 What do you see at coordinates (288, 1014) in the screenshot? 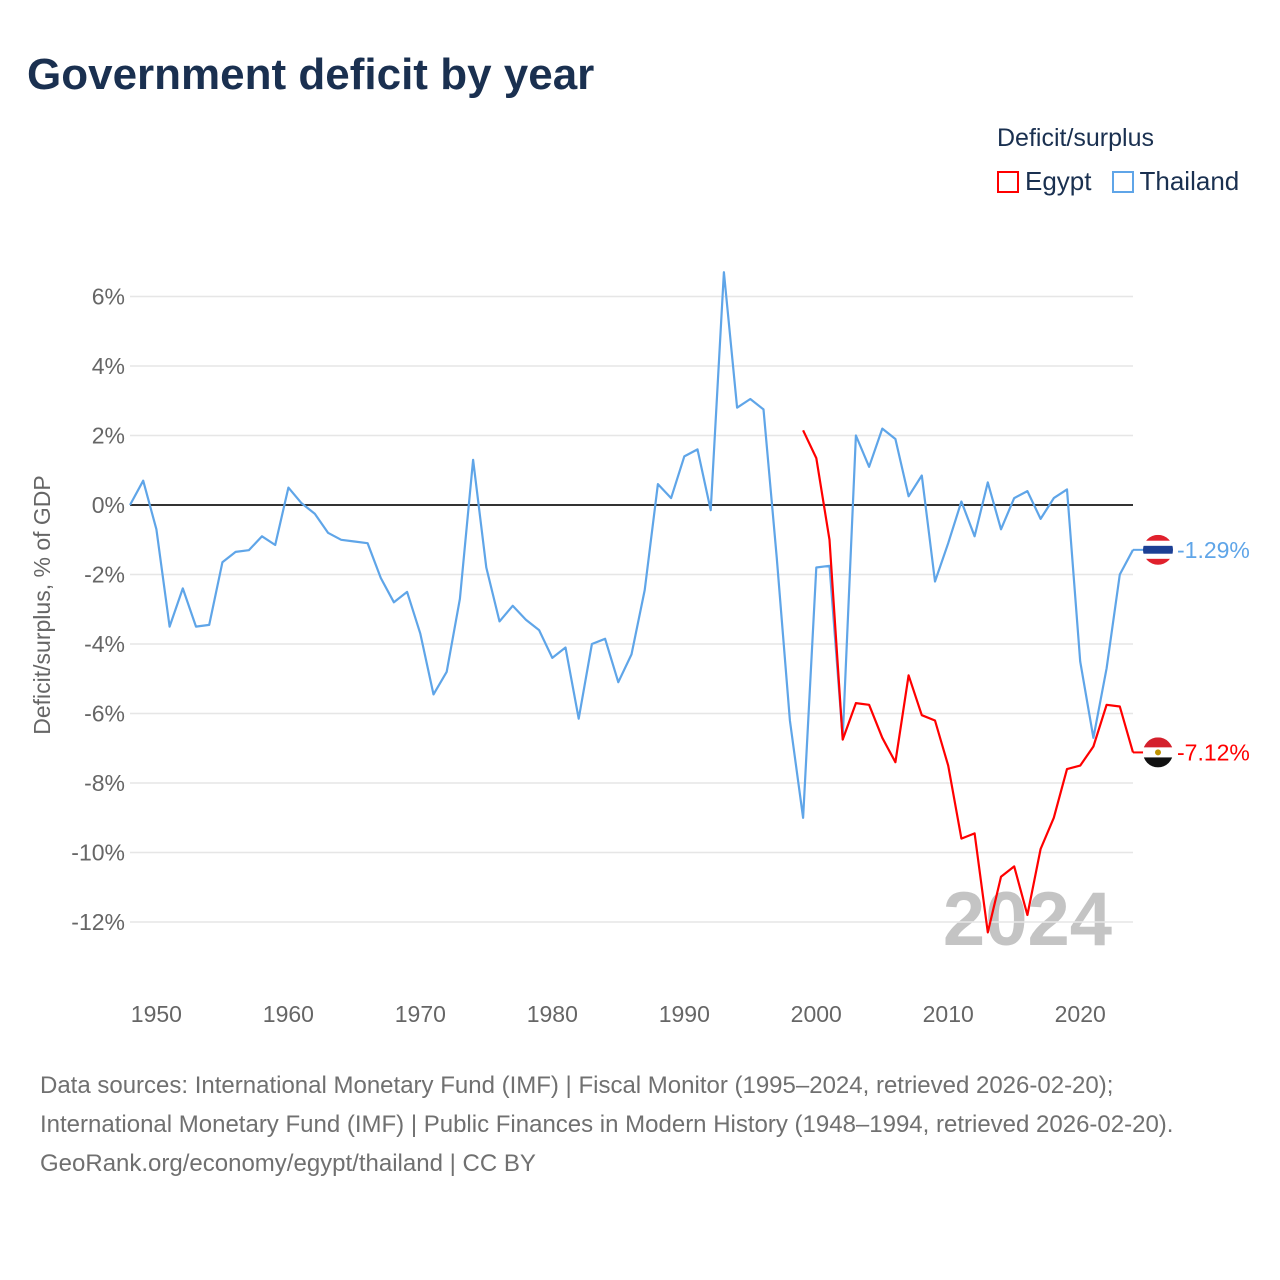
I see `x-tick-label: 1960` at bounding box center [288, 1014].